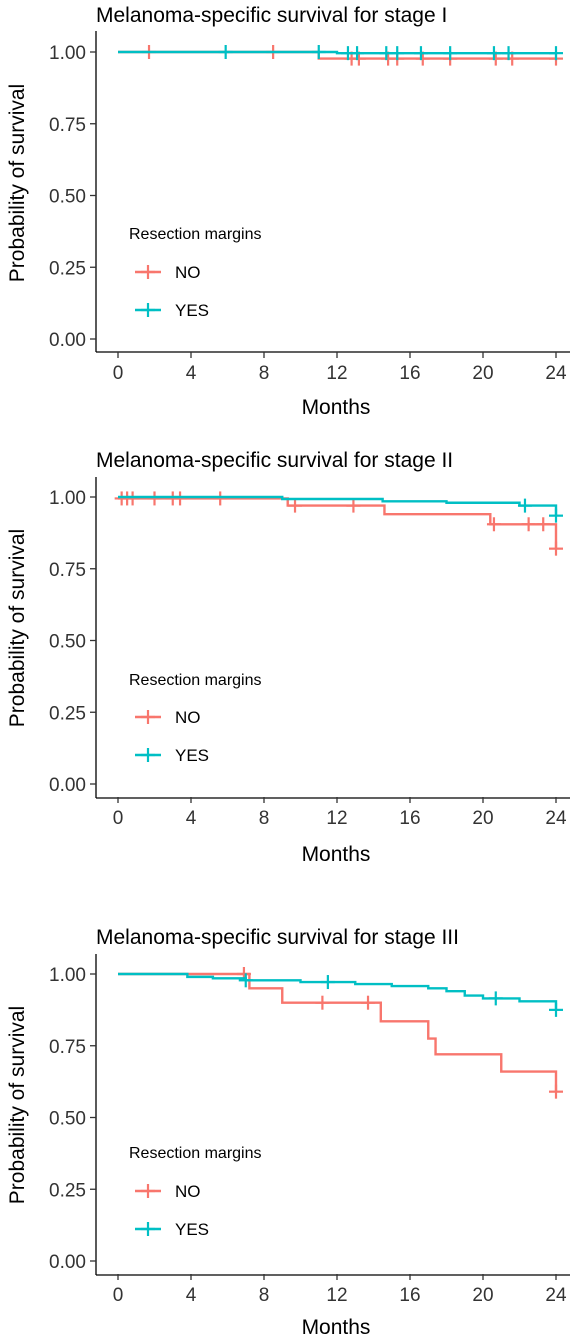 The height and width of the screenshot is (1339, 579). Describe the element at coordinates (336, 854) in the screenshot. I see `panel-2-x-axis-title: Months` at that location.